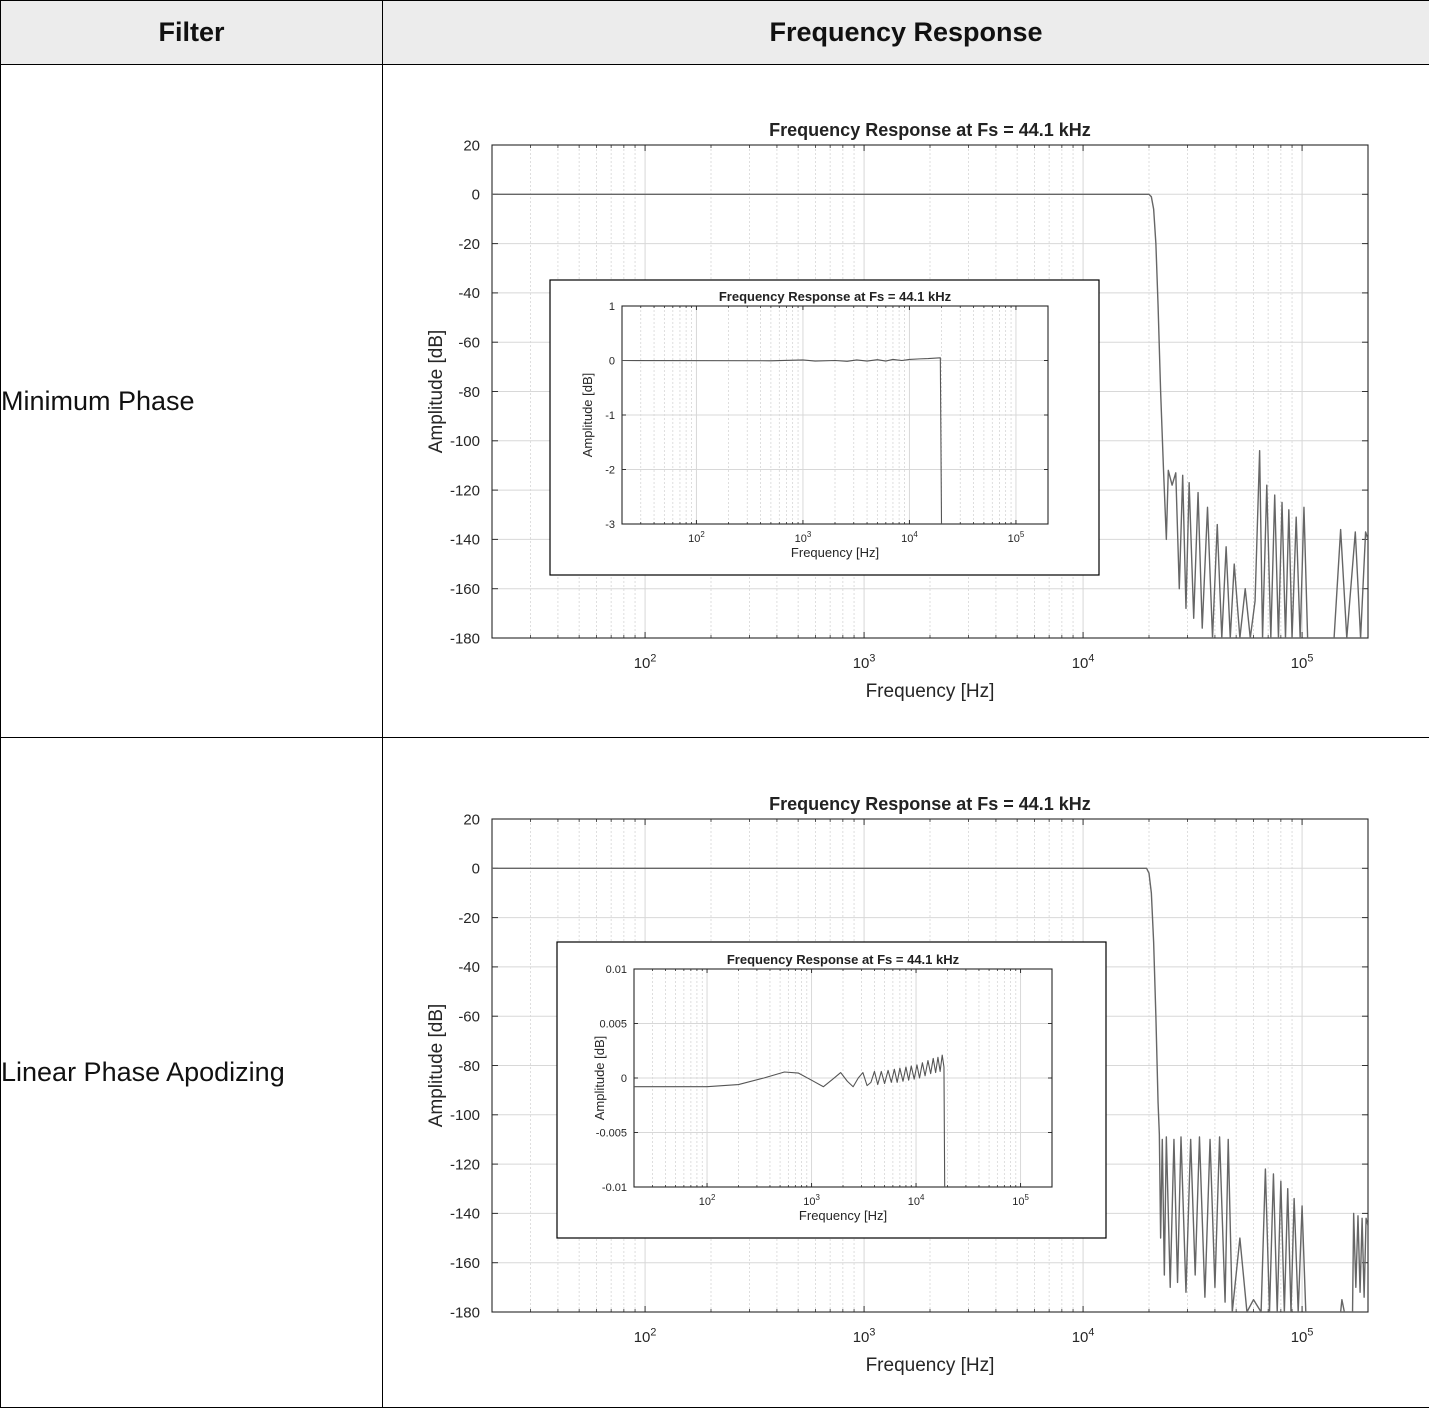  Describe the element at coordinates (613, 1024) in the screenshot. I see `y-tick-label: 0.005` at that location.